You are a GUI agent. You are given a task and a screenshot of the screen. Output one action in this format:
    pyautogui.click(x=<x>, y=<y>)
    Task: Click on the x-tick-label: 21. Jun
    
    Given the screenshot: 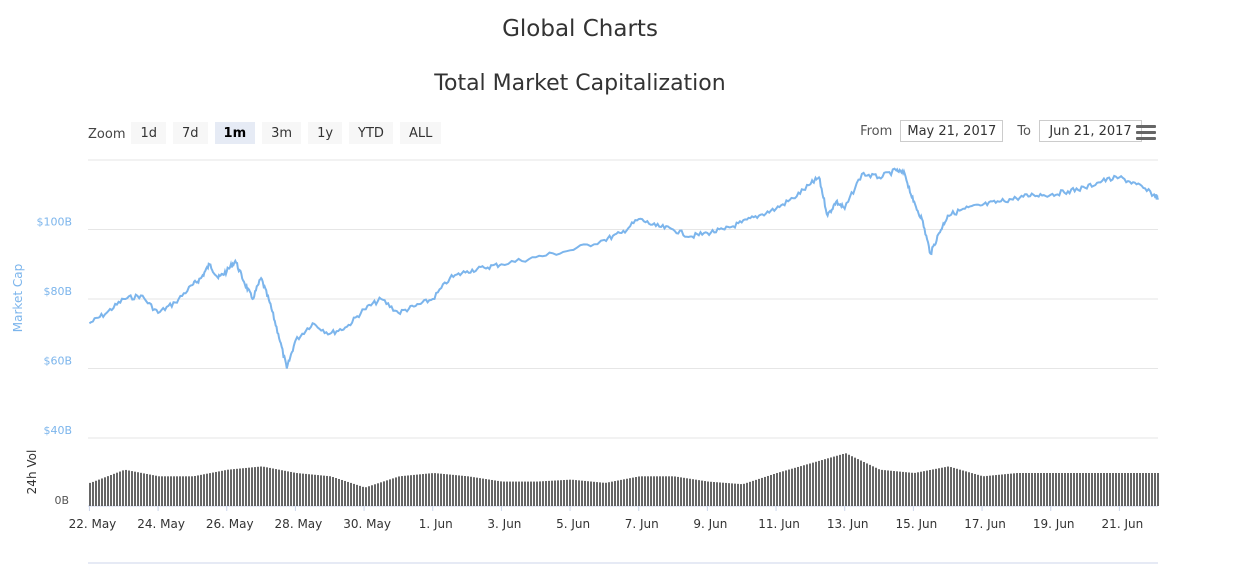 What is the action you would take?
    pyautogui.click(x=1123, y=524)
    